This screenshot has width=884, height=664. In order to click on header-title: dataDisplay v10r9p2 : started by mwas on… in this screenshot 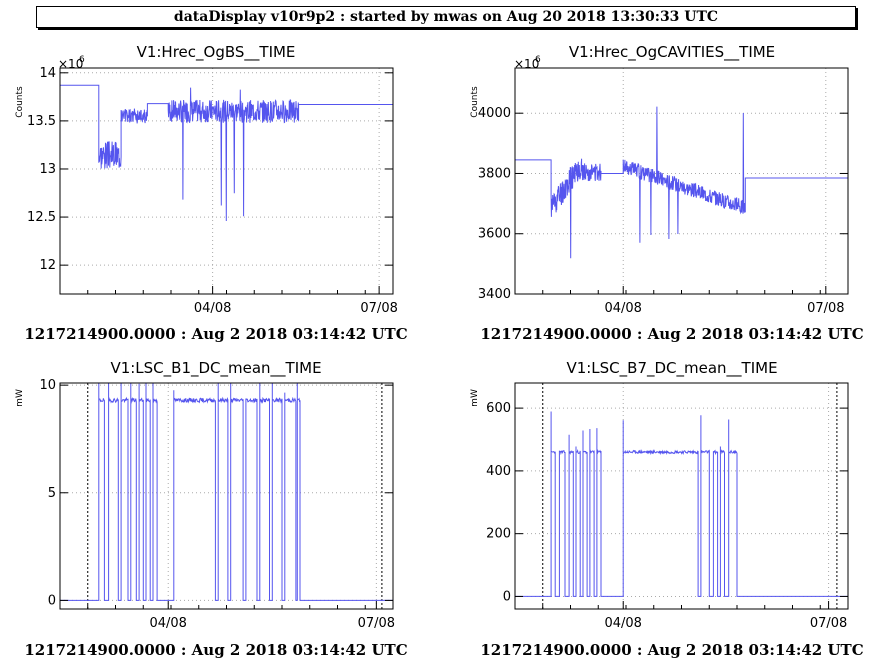, I will do `click(446, 17)`.